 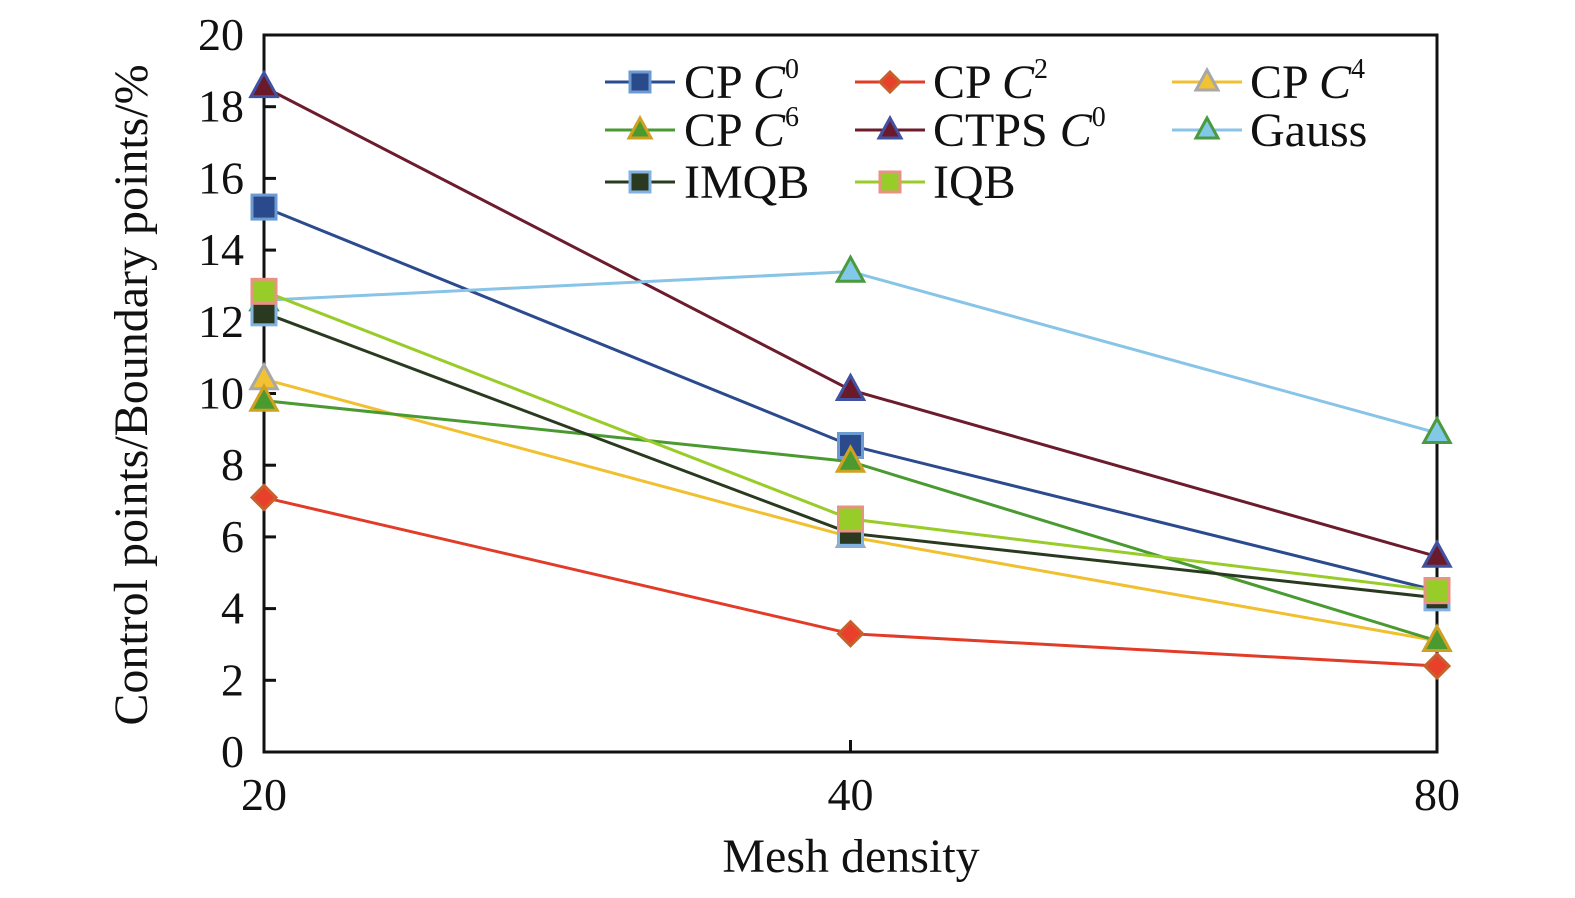 I want to click on legend-item: CP C6, so click(x=702, y=129).